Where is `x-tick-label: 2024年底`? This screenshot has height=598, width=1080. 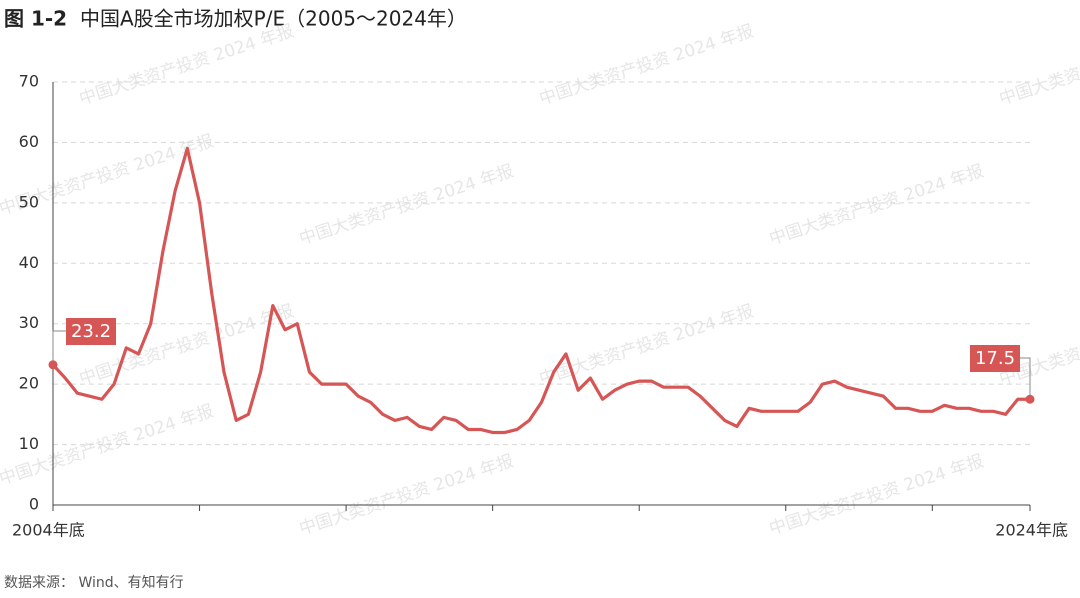 x-tick-label: 2024年底 is located at coordinates (1031, 530).